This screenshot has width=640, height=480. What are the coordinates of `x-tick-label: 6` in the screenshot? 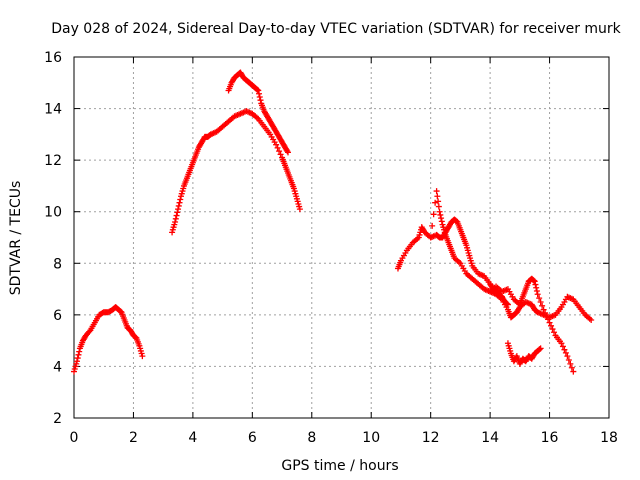 It's located at (252, 438).